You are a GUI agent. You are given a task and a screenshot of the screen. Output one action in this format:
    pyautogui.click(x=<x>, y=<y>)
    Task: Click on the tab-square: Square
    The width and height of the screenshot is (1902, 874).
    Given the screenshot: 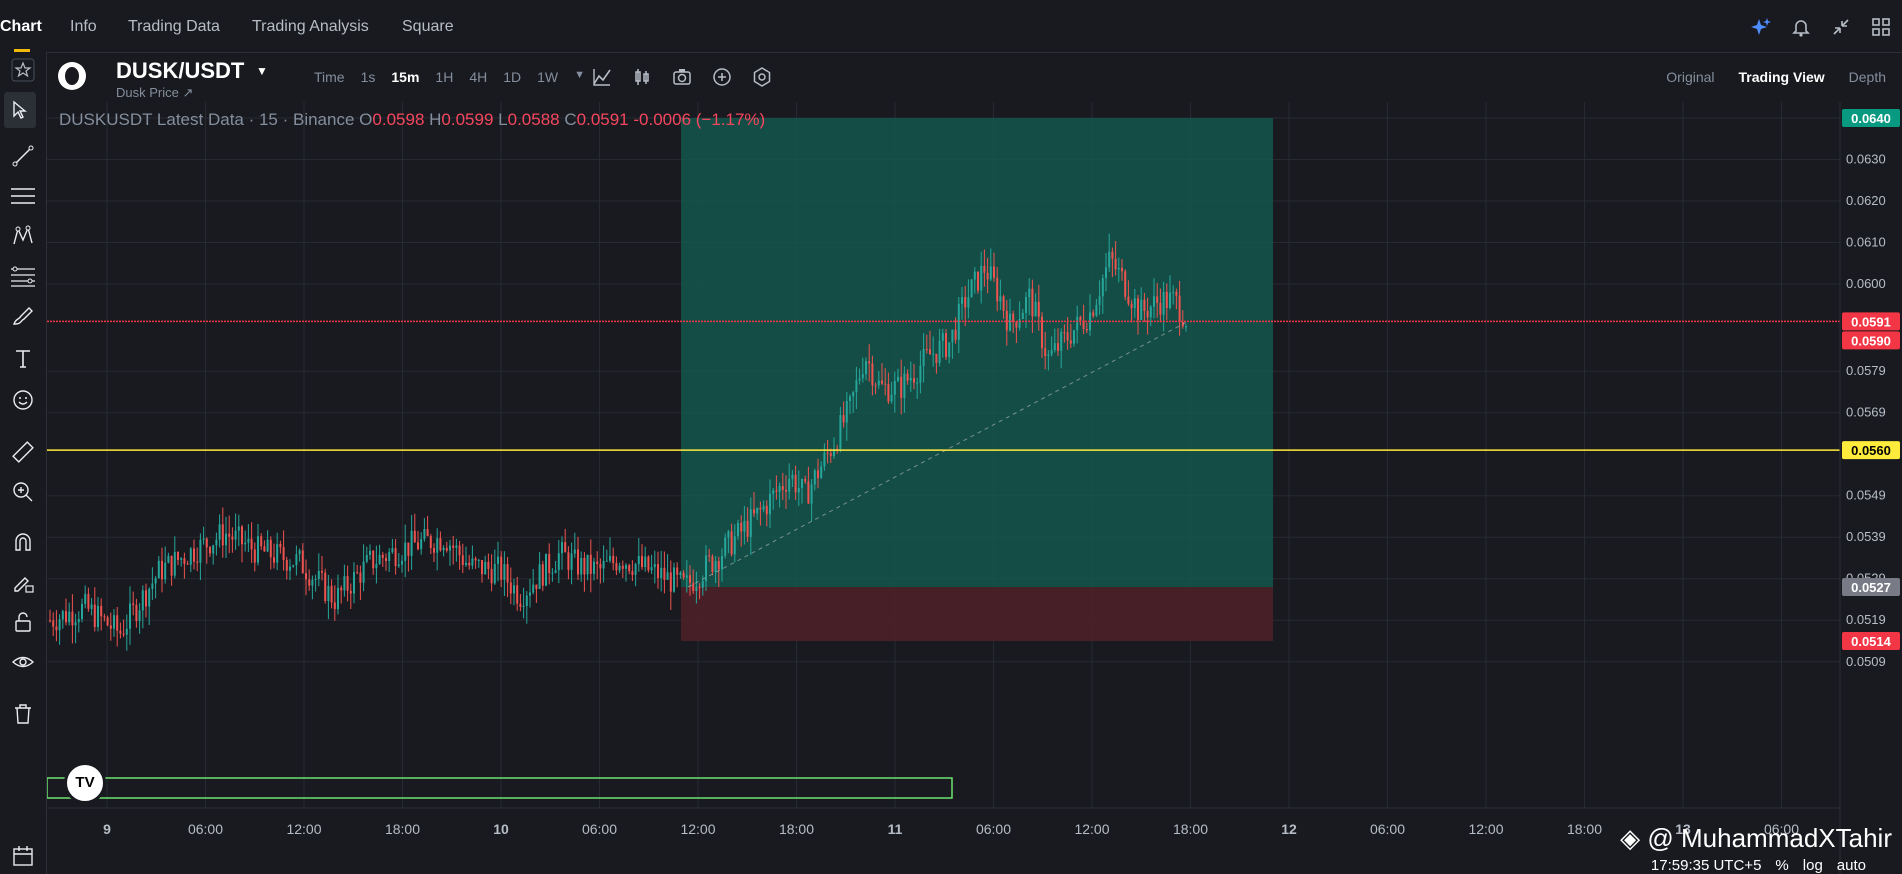 What is the action you would take?
    pyautogui.click(x=428, y=26)
    